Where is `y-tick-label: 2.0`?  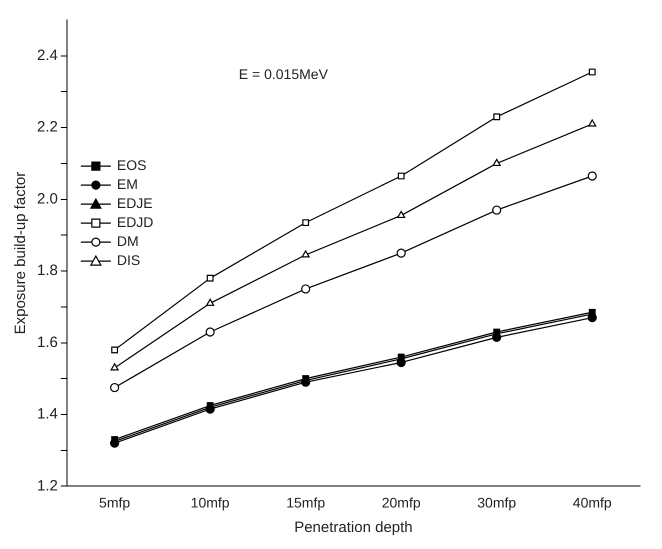 y-tick-label: 2.0 is located at coordinates (47, 199).